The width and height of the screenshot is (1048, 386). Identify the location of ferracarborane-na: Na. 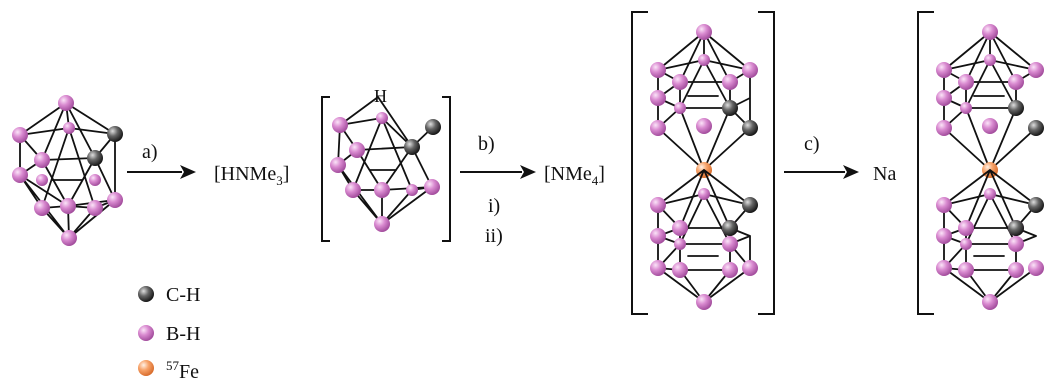
(958, 163).